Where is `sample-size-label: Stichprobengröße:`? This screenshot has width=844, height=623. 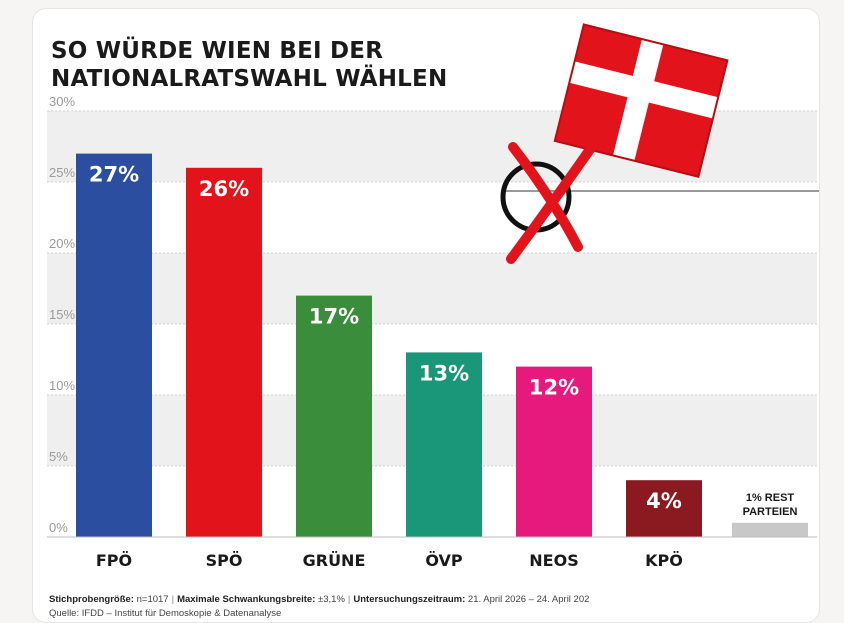 sample-size-label: Stichprobengröße: is located at coordinates (91, 599).